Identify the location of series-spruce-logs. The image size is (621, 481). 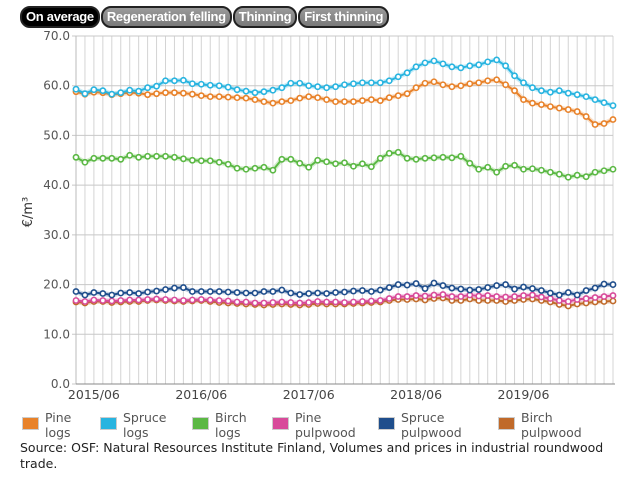
(344, 82).